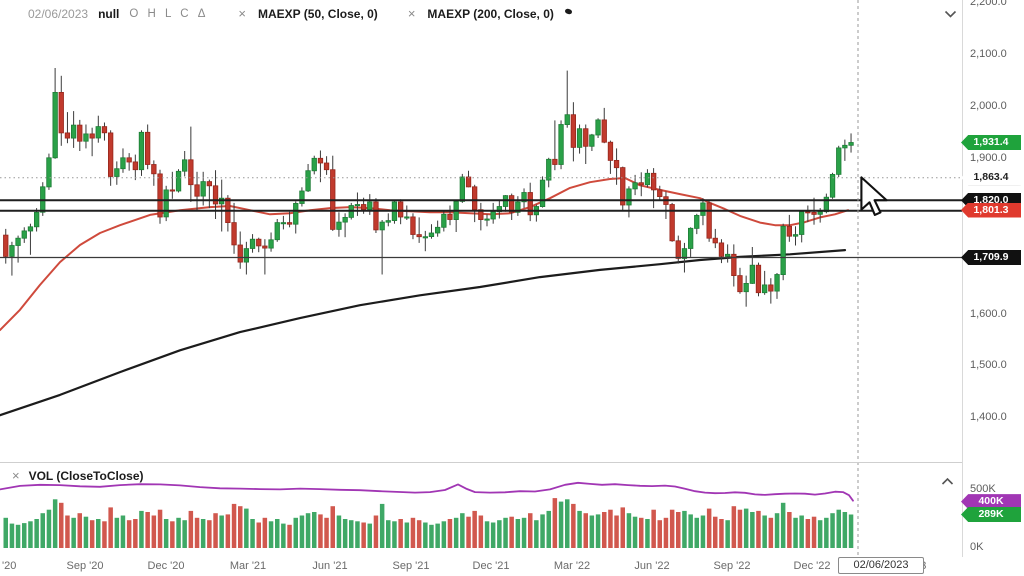 Image resolution: width=1024 pixels, height=576 pixels. What do you see at coordinates (16, 475) in the screenshot?
I see `remove-volume-icon: ×` at bounding box center [16, 475].